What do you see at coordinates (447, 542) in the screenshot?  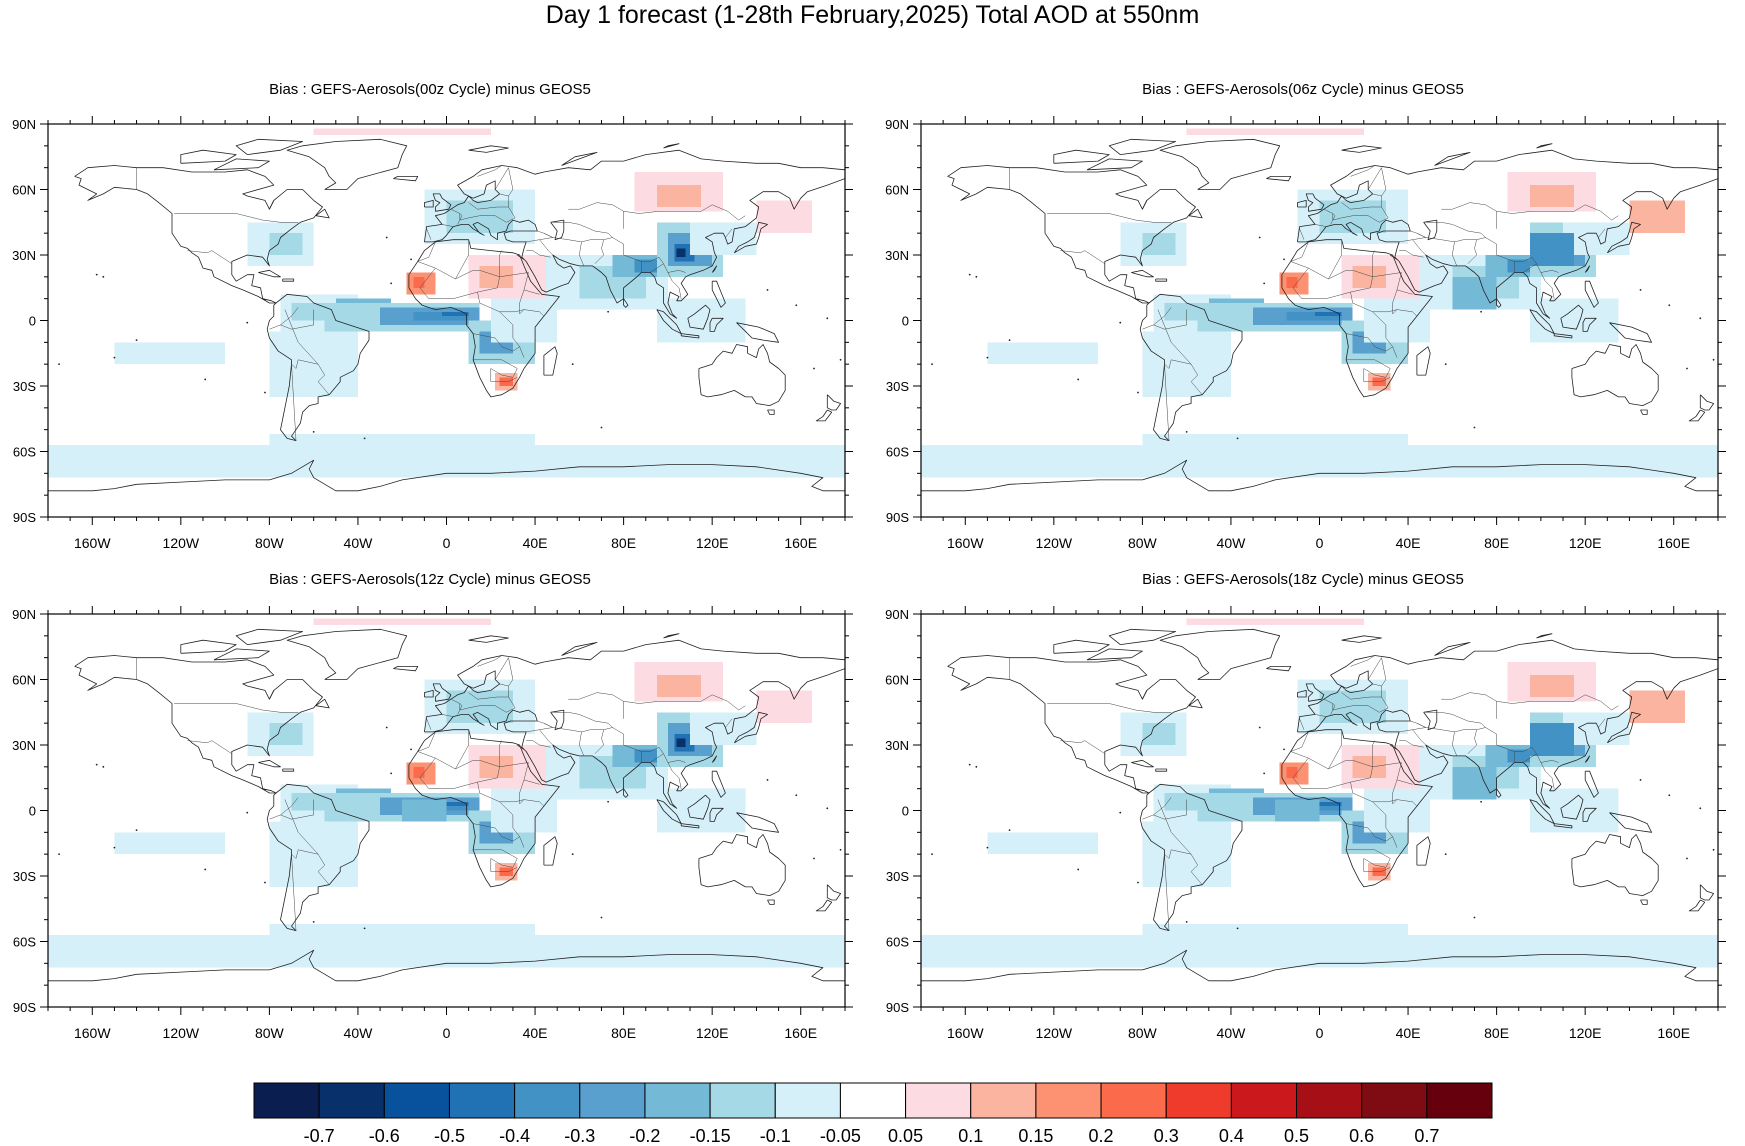 I see `lon-tick-label: 0` at bounding box center [447, 542].